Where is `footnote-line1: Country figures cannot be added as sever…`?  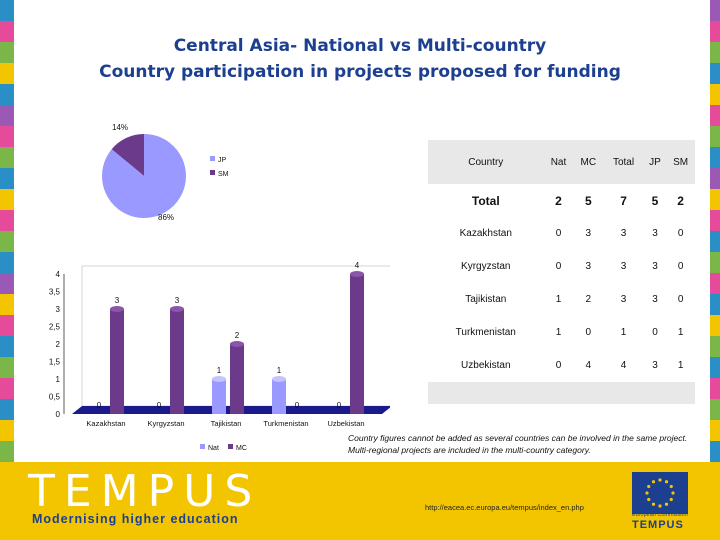 footnote-line1: Country figures cannot be added as sever… is located at coordinates (518, 438).